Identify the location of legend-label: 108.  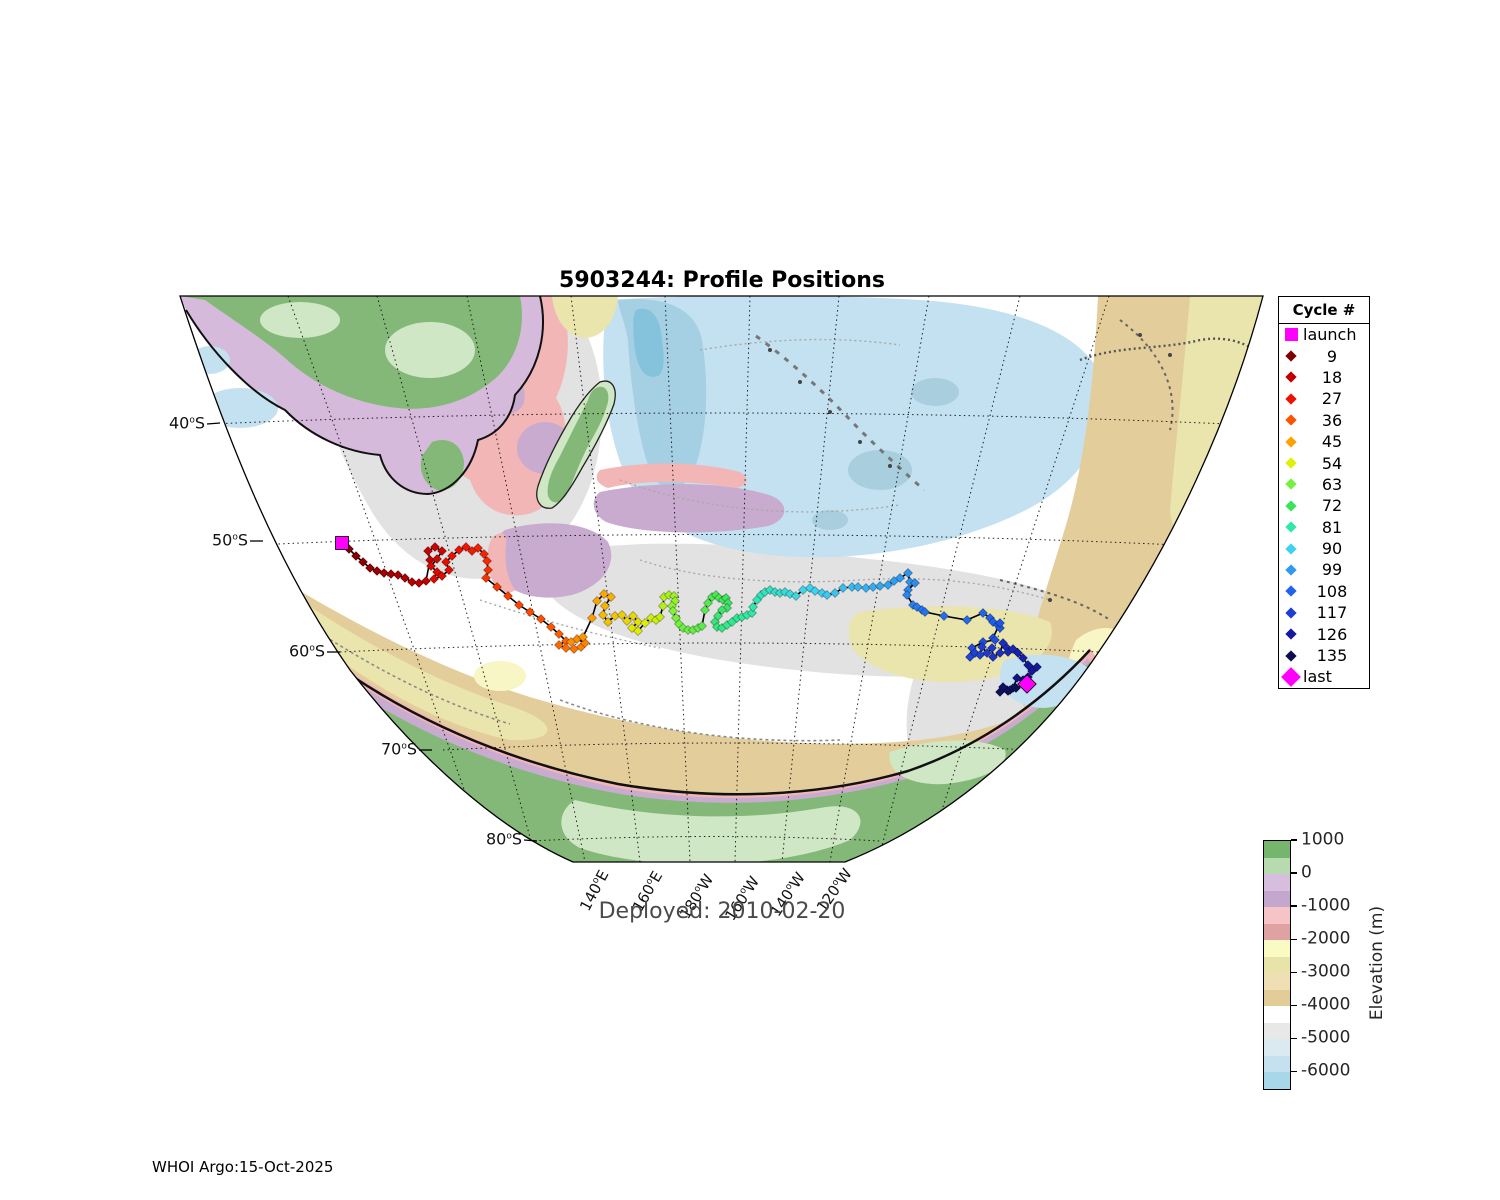
(1332, 591).